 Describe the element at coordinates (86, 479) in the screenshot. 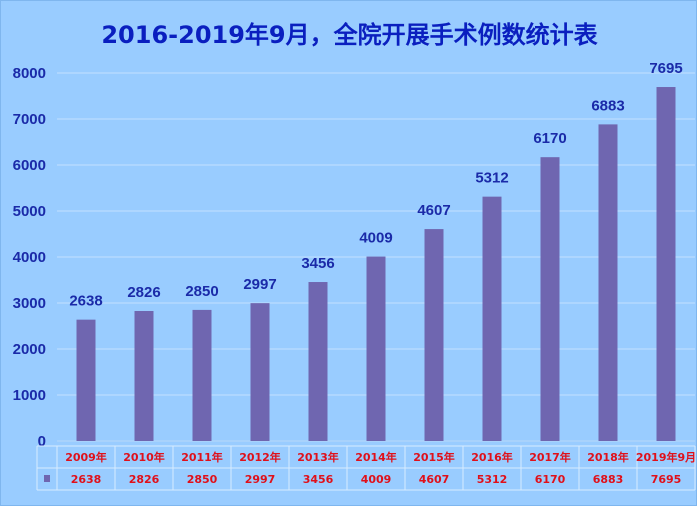

I see `table-value-cell: 2638` at that location.